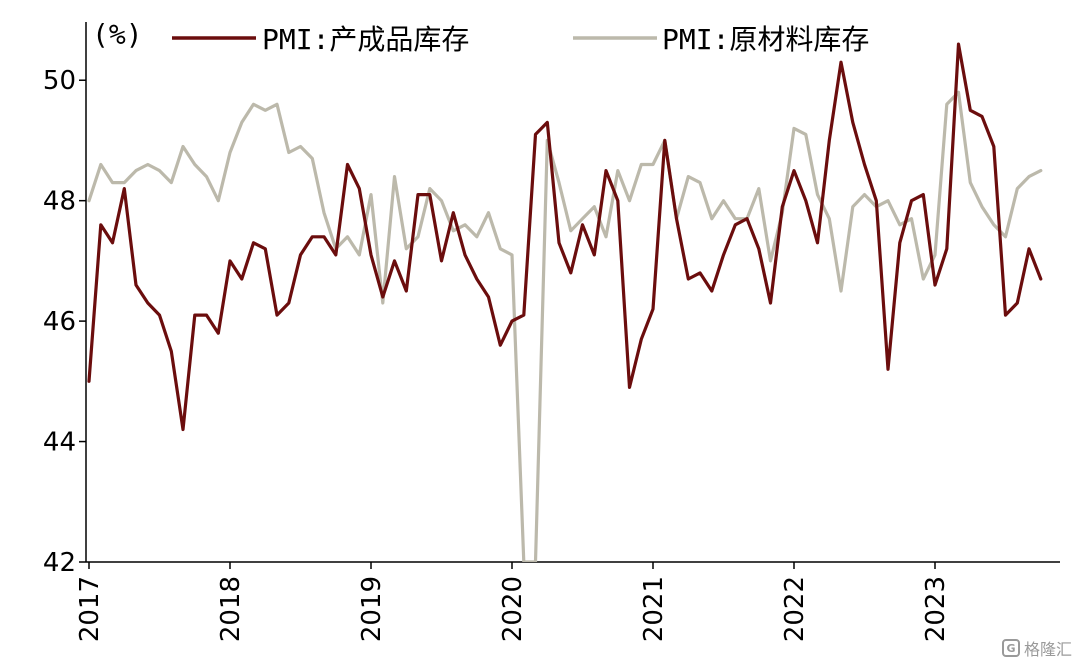 This screenshot has height=666, width=1080. Describe the element at coordinates (59, 322) in the screenshot. I see `y-tick-label: 46` at that location.